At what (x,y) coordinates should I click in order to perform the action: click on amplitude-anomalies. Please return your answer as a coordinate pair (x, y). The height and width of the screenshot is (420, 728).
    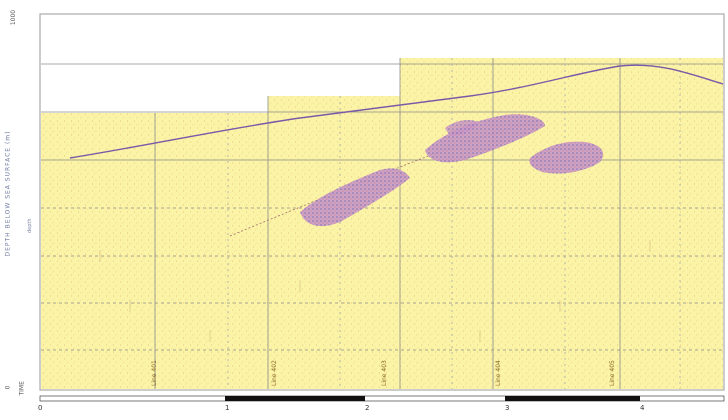
    Looking at the image, I should click on (452, 170).